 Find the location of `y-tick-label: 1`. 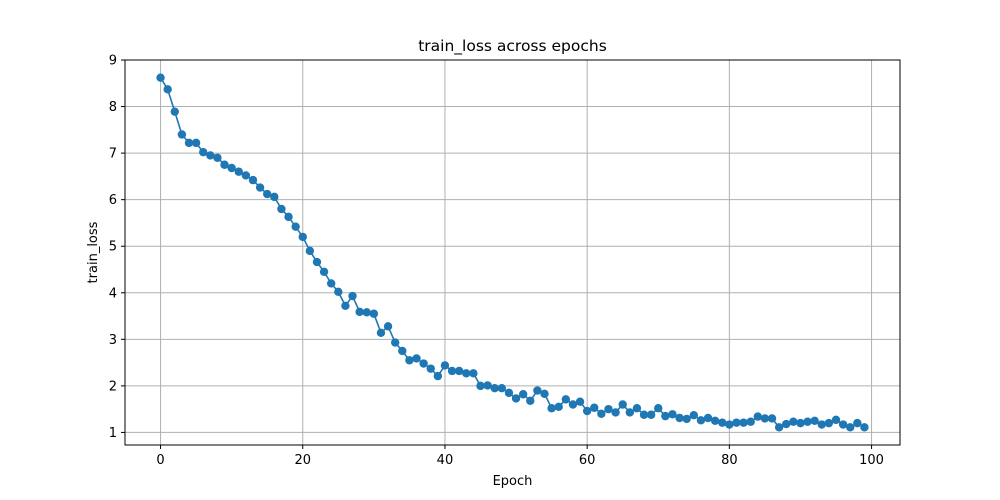

y-tick-label: 1 is located at coordinates (113, 433).